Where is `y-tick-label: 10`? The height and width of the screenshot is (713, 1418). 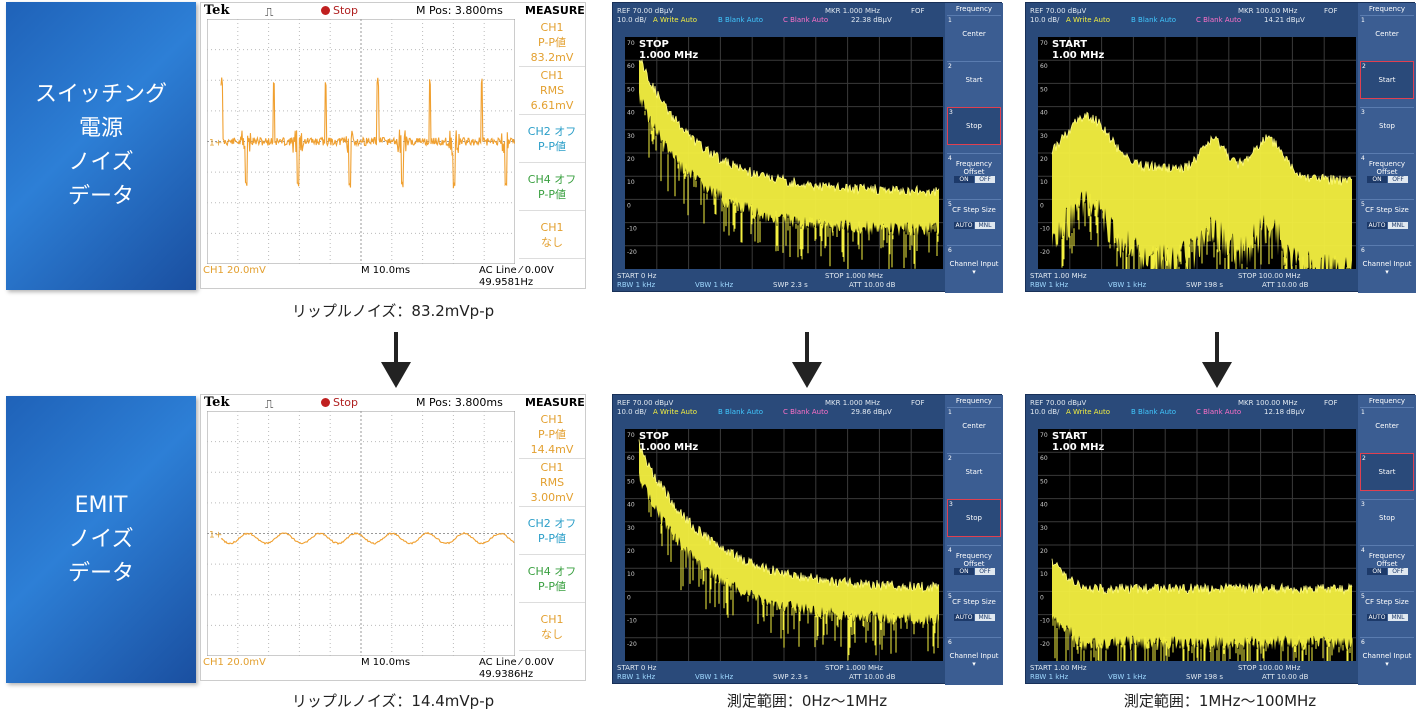 y-tick-label: 10 is located at coordinates (1044, 182).